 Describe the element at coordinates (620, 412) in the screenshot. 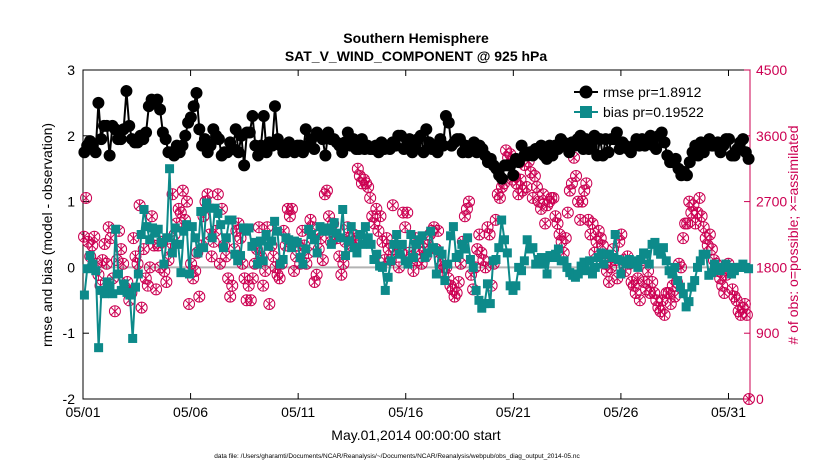

I see `x-tick-label: 05/26` at that location.